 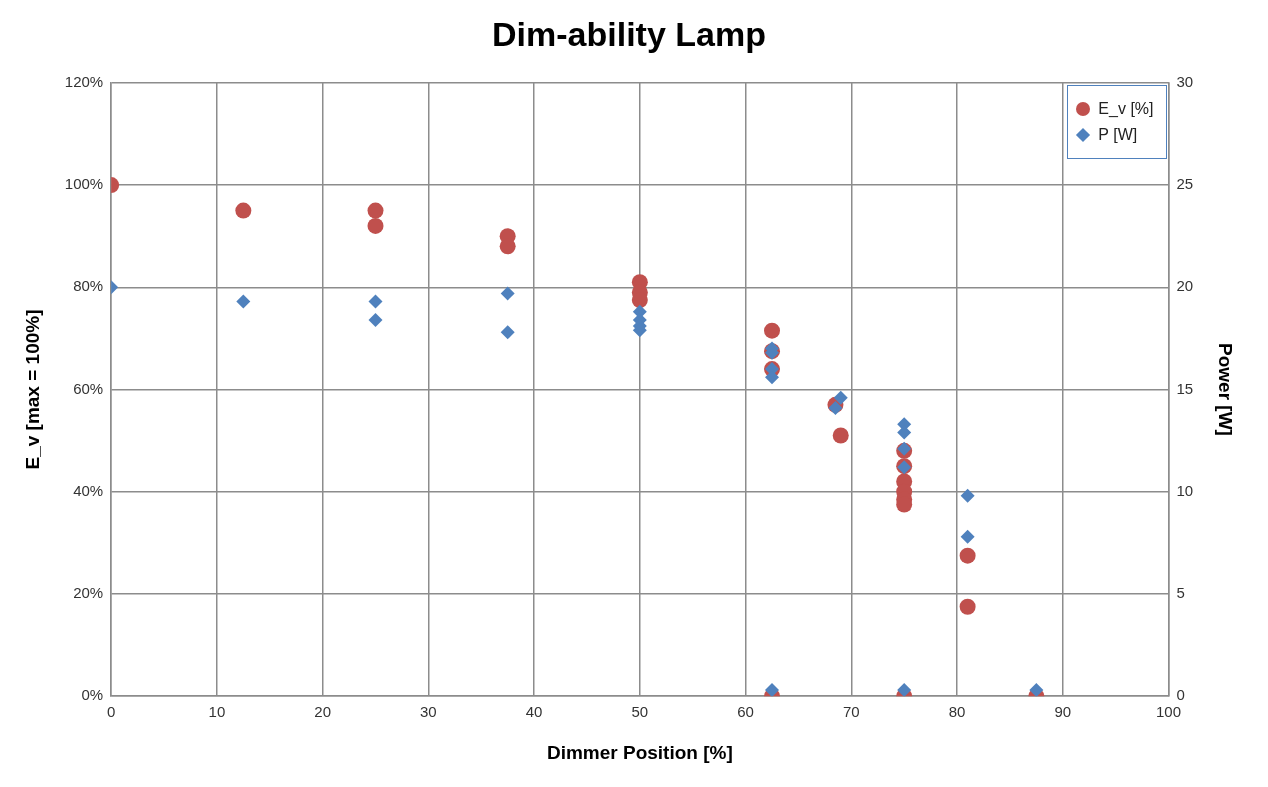 I want to click on x-tick-label: 30, so click(x=428, y=712).